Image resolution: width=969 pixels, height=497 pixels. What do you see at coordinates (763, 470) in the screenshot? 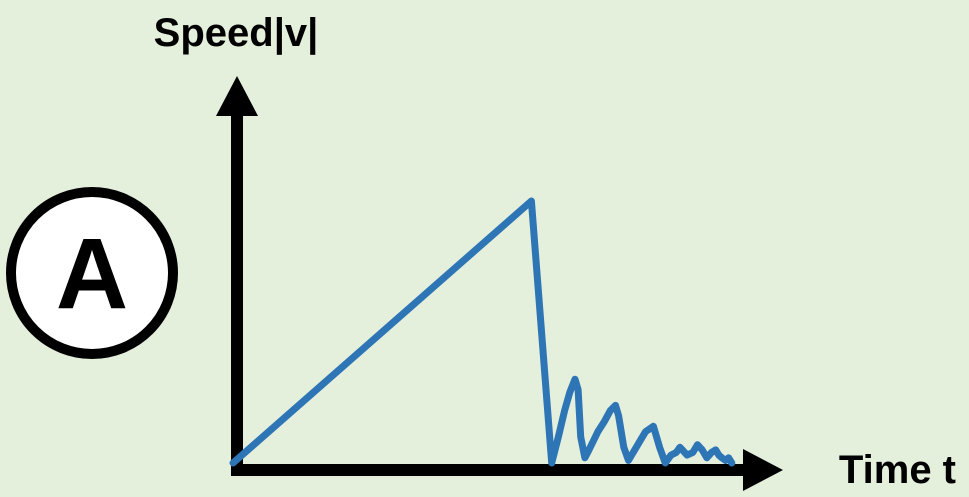
I see `x-axis-arrowhead` at bounding box center [763, 470].